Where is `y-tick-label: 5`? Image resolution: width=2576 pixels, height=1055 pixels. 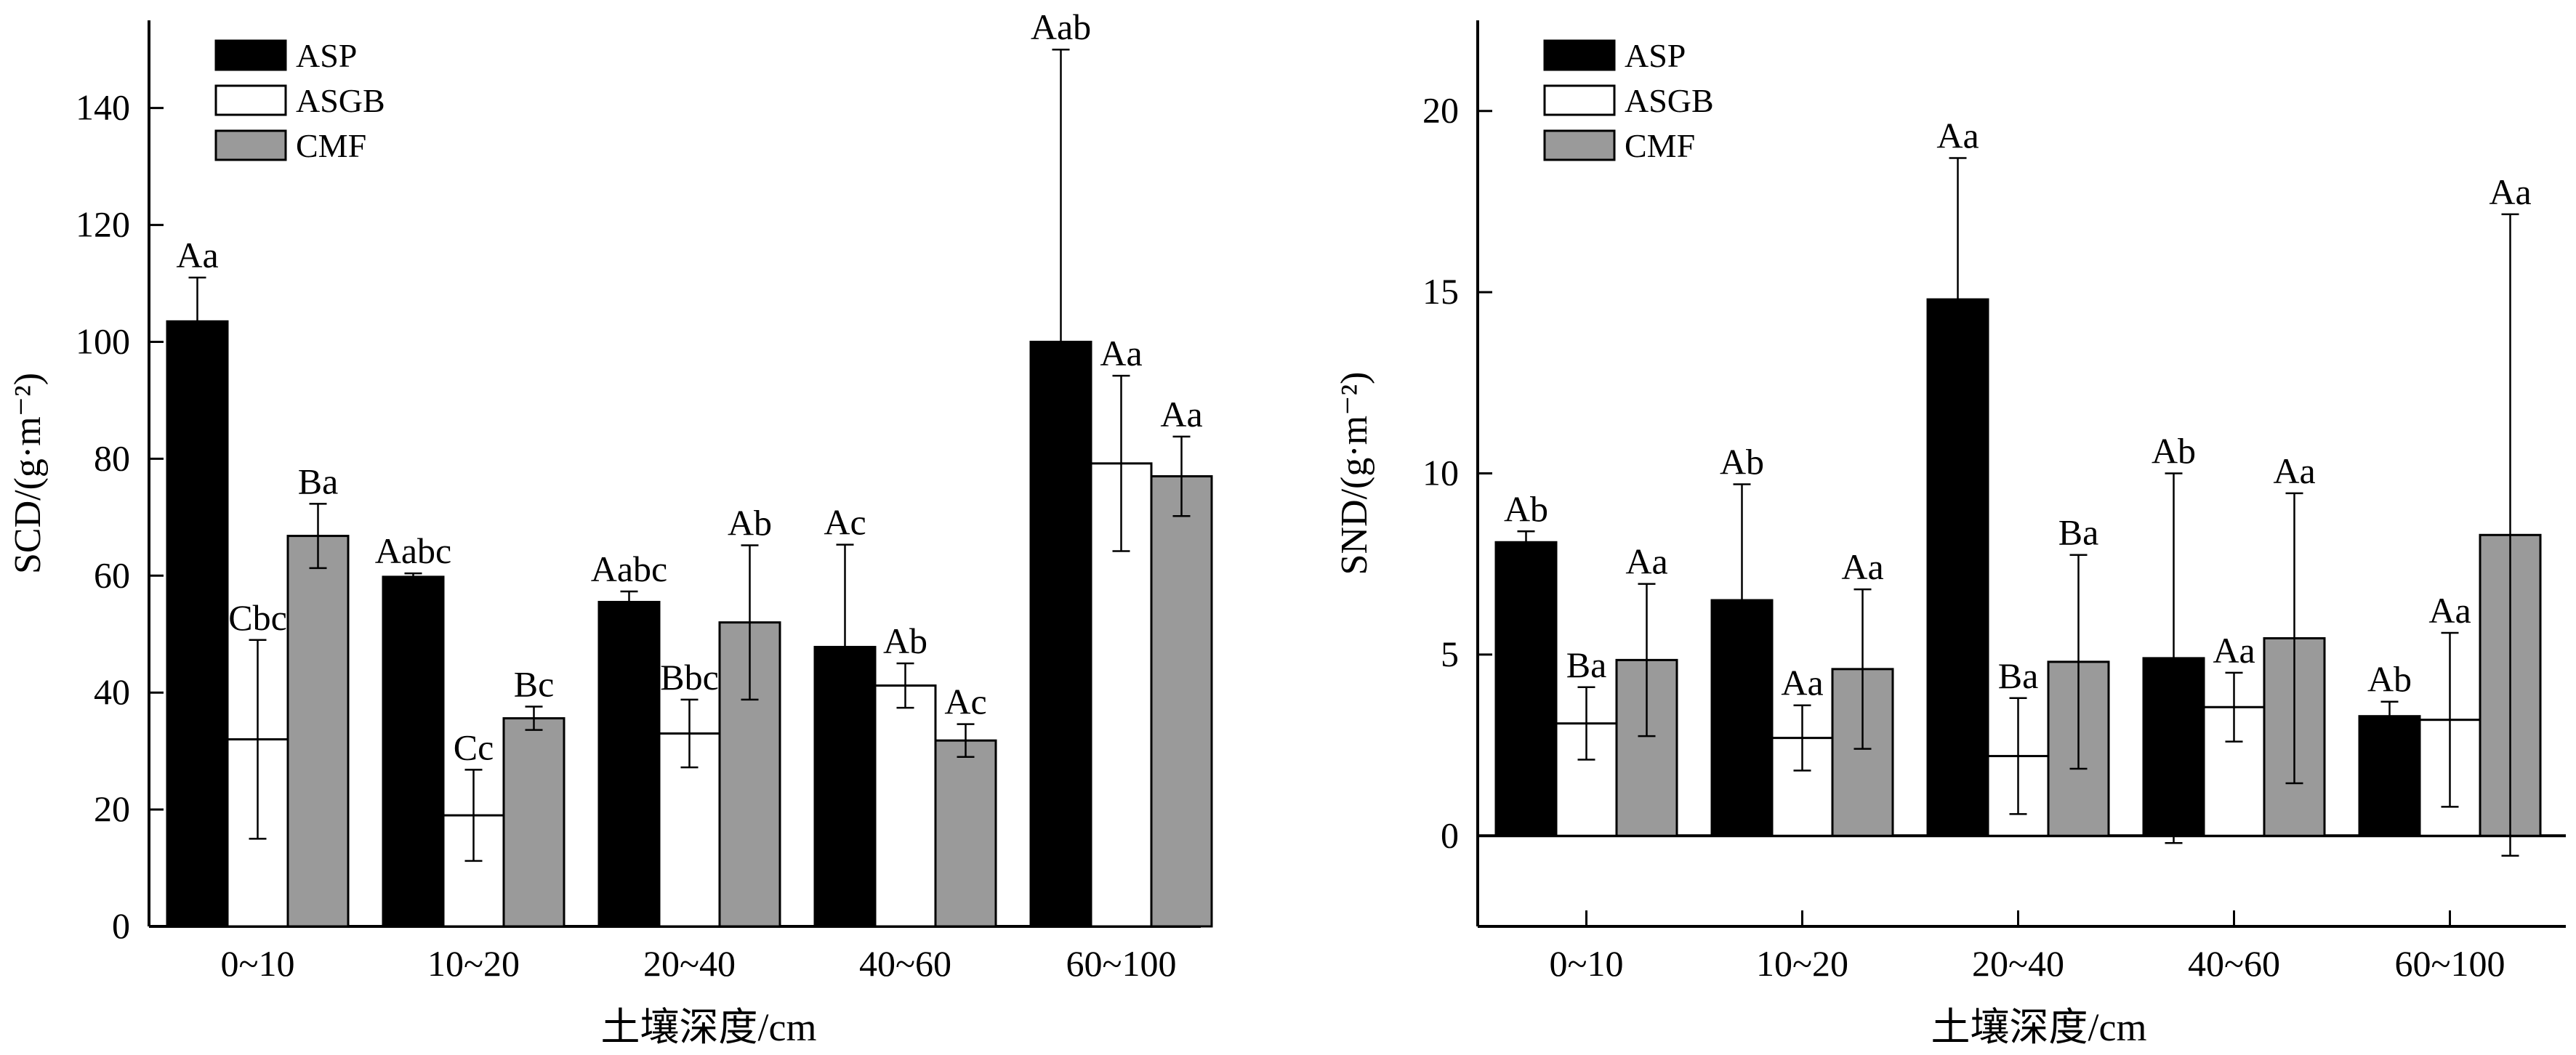
y-tick-label: 5 is located at coordinates (1450, 654).